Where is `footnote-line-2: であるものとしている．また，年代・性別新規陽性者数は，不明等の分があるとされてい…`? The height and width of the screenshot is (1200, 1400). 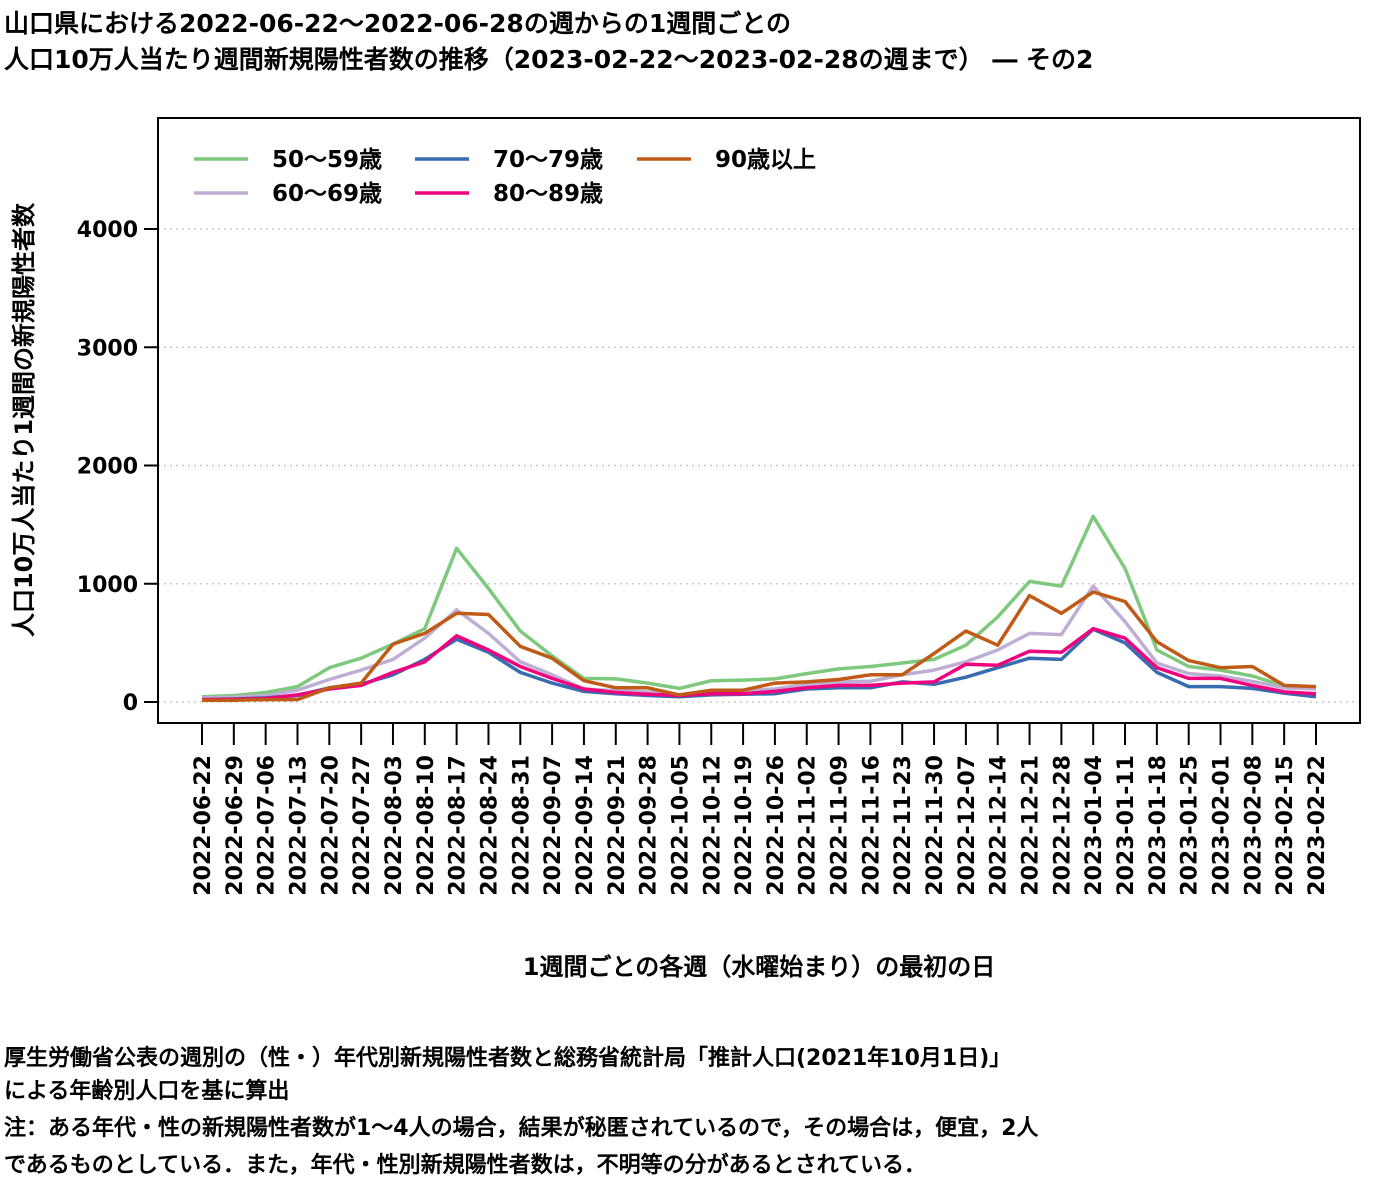 footnote-line-2: であるものとしている．また，年代・性別新規陽性者数は，不明等の分があるとされてい… is located at coordinates (465, 1165).